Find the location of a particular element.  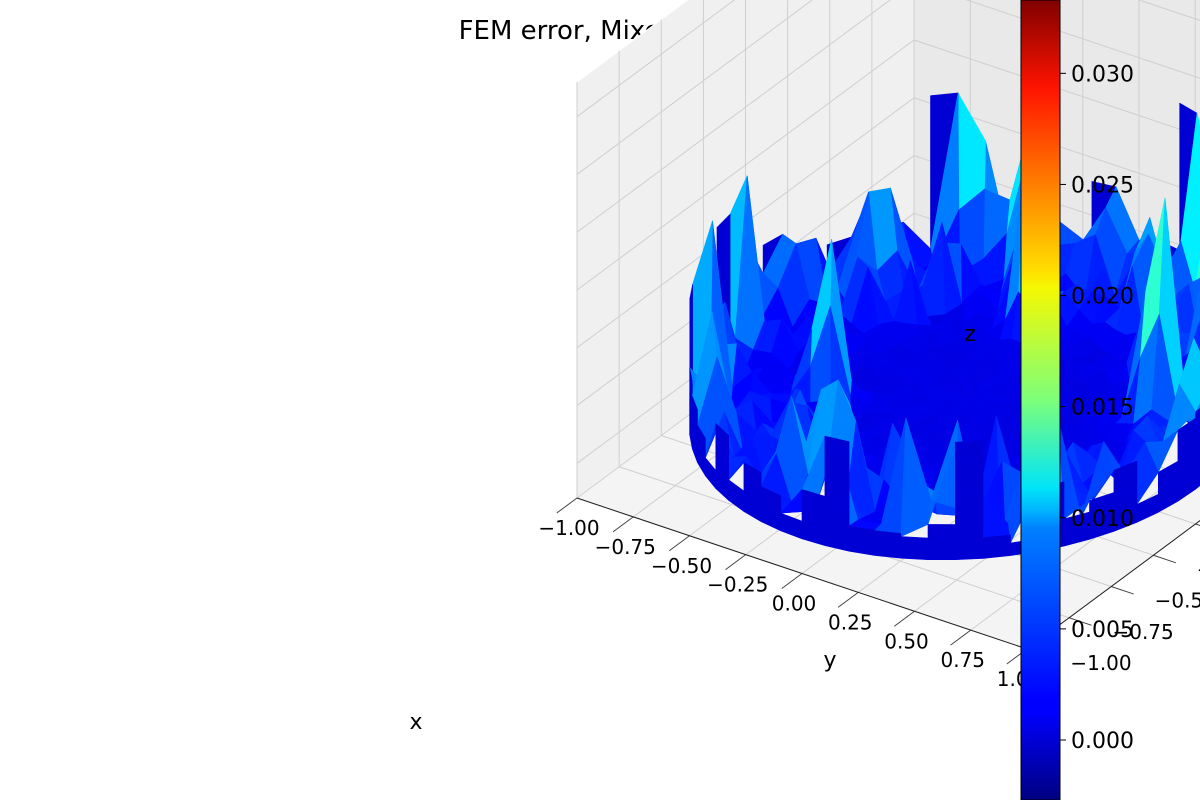

x-tick-label: −0.25 is located at coordinates (737, 585).